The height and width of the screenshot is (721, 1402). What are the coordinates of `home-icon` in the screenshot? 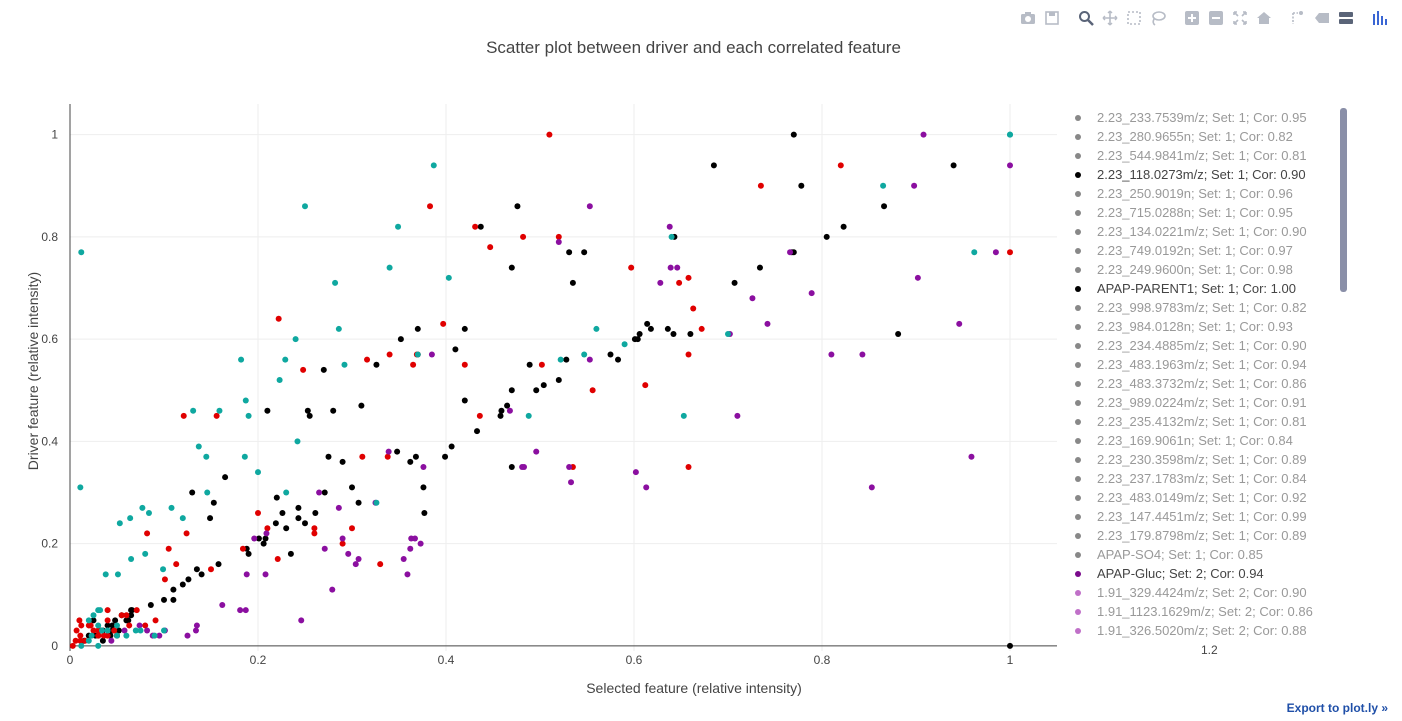 It's located at (1264, 18).